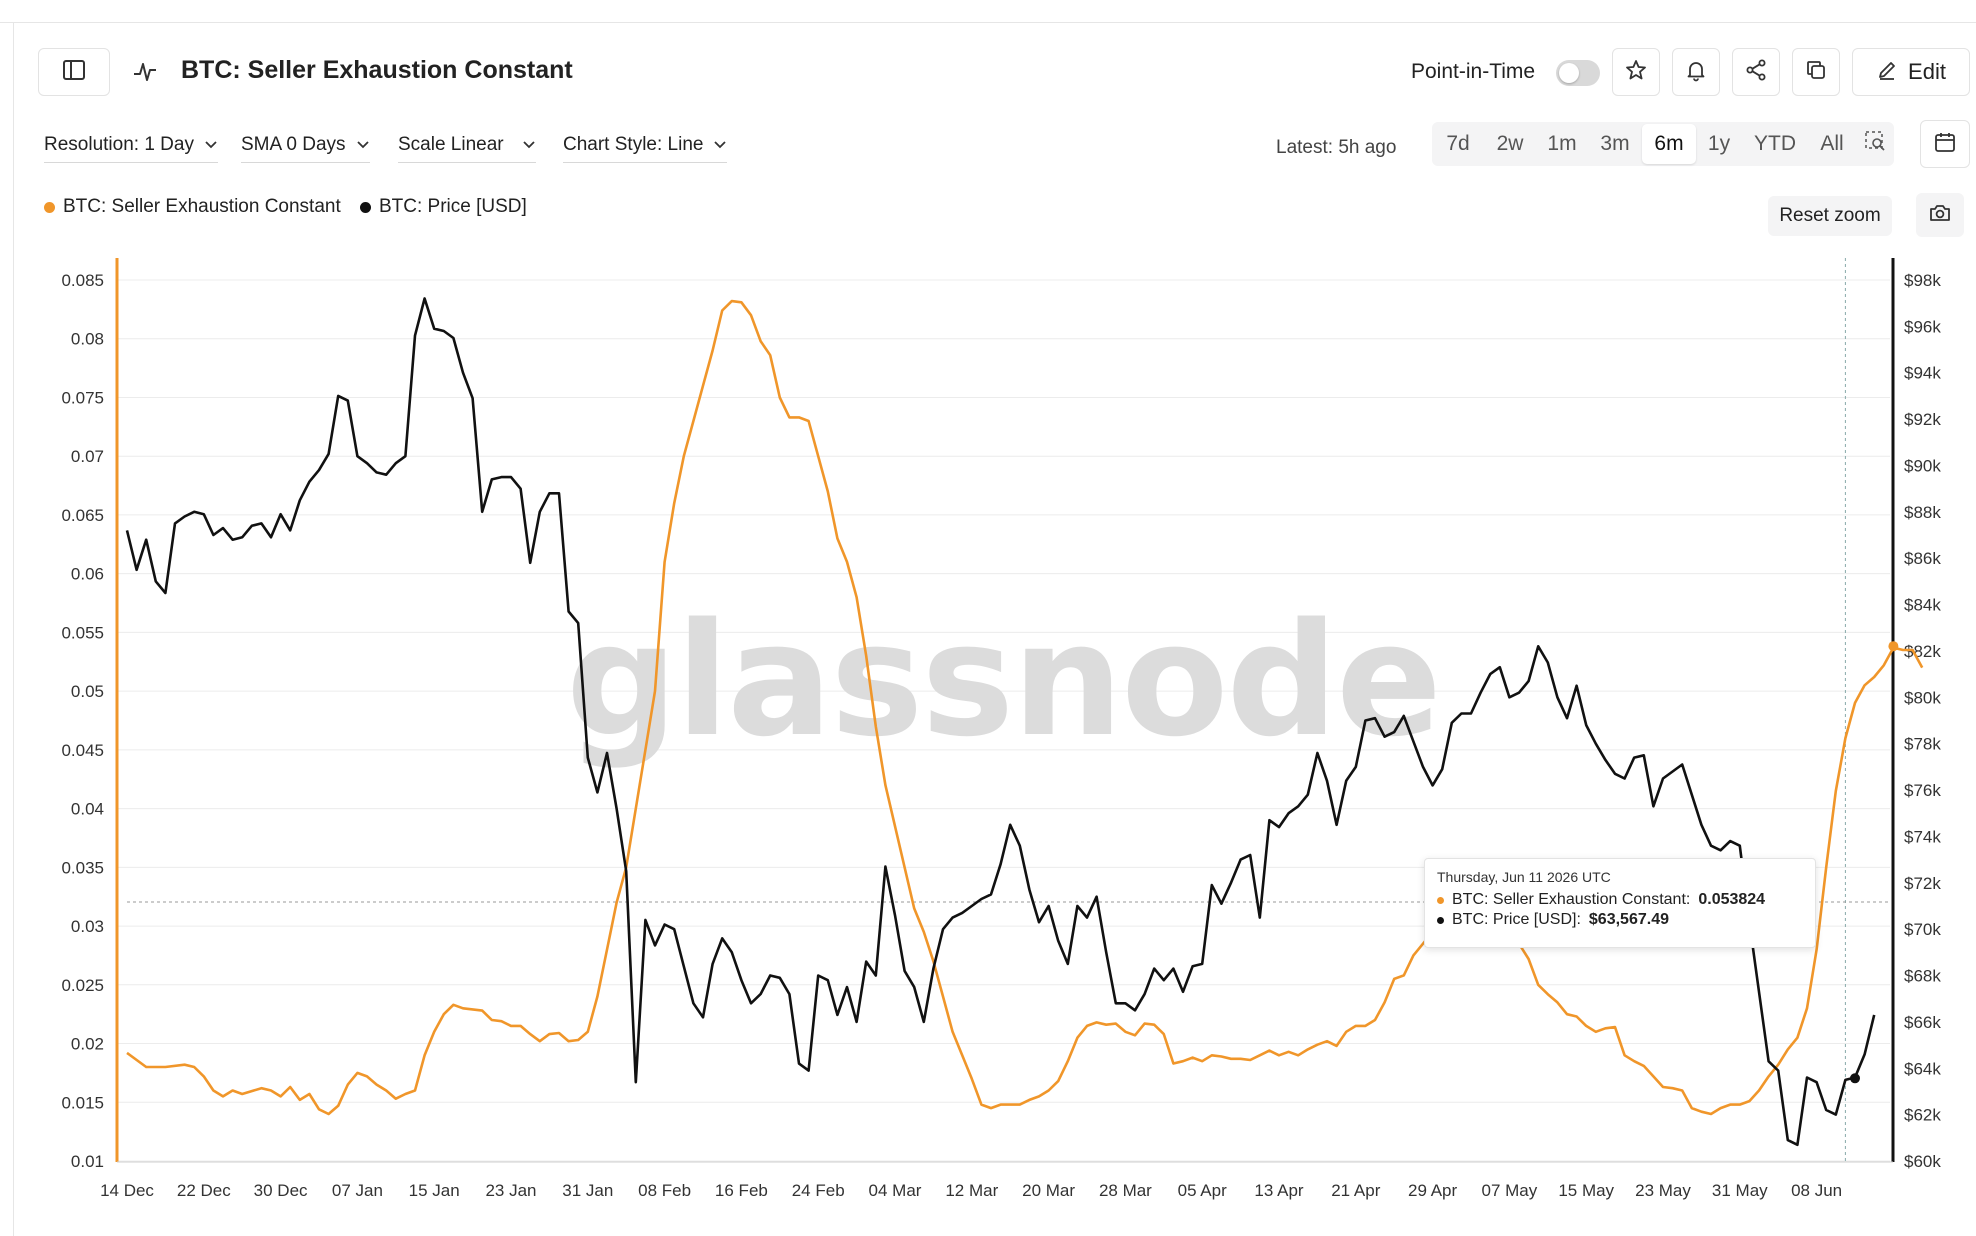 Image resolution: width=1976 pixels, height=1236 pixels. What do you see at coordinates (357, 1190) in the screenshot?
I see `x-axis-tick-label: 07 Jan` at bounding box center [357, 1190].